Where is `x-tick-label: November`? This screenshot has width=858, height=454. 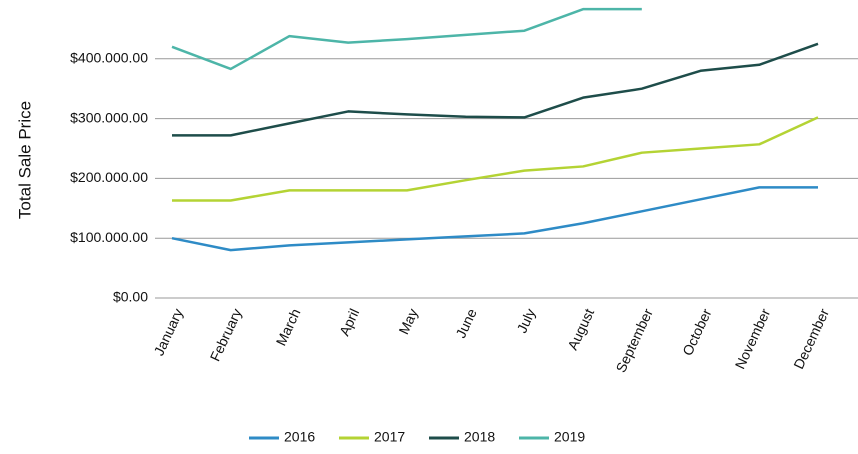
x-tick-label: November is located at coordinates (753, 339).